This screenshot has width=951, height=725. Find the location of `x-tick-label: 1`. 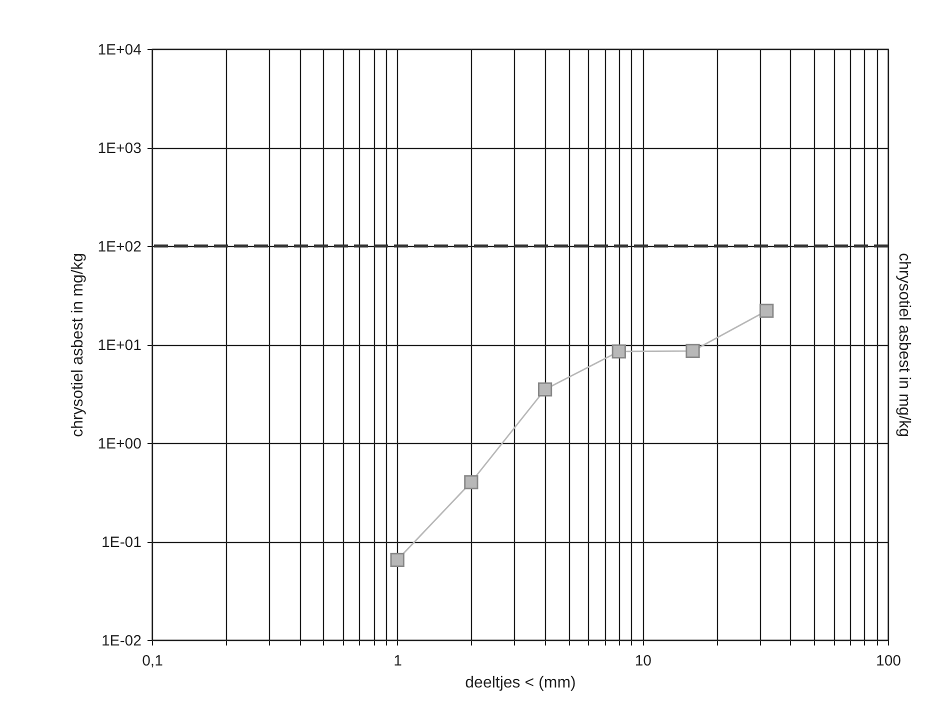

x-tick-label: 1 is located at coordinates (398, 661).